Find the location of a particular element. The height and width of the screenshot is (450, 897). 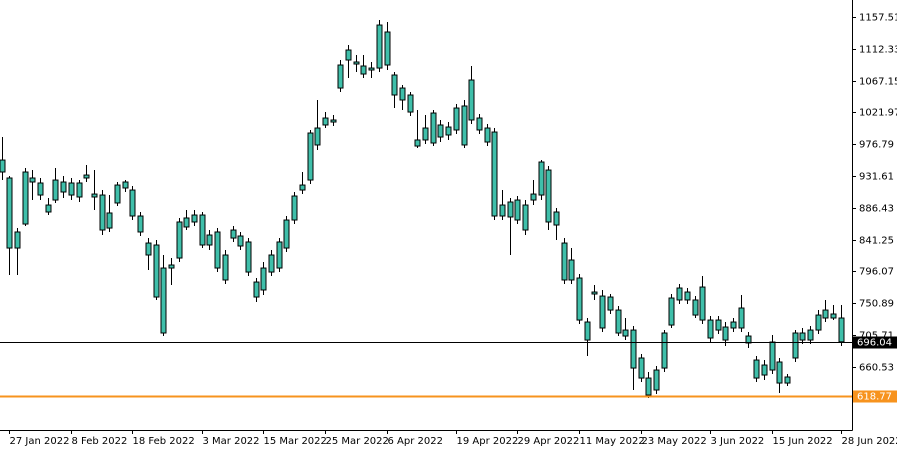

price-label-box is located at coordinates (875, 396).